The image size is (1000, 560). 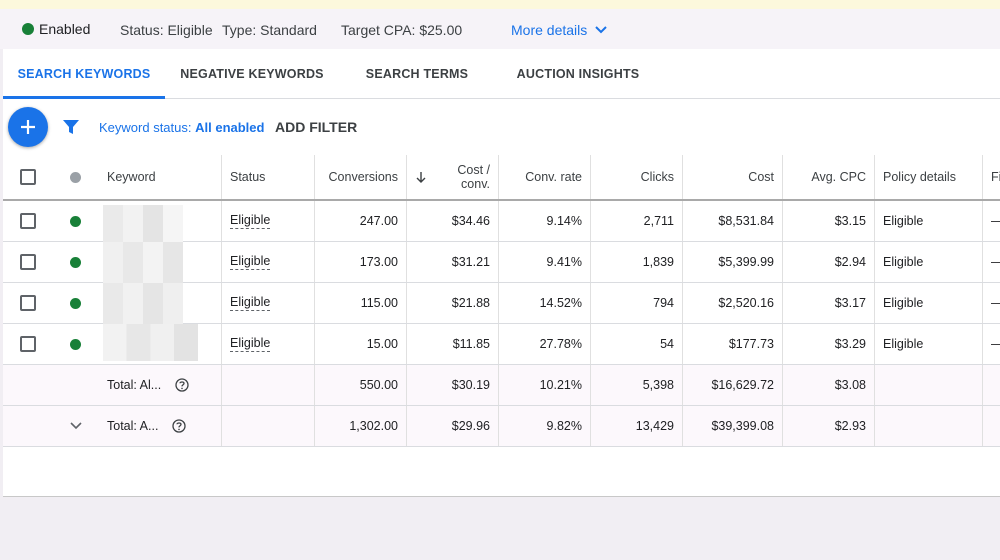 I want to click on total-cost-per-conv-cell: $30.19, so click(x=453, y=385).